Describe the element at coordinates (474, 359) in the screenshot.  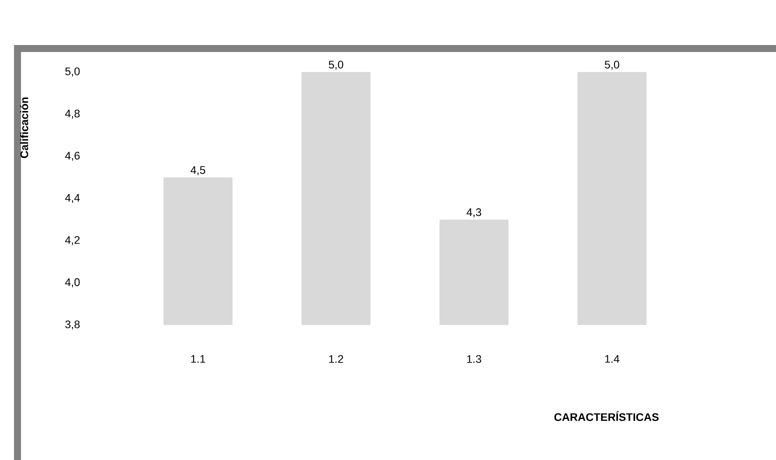
I see `x-tick-label: 1.3` at that location.